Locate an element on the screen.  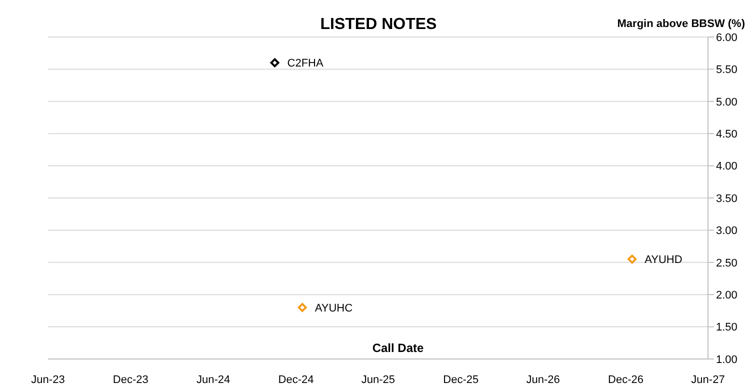
y-axis-title: Margin above BBSW (%) is located at coordinates (681, 24).